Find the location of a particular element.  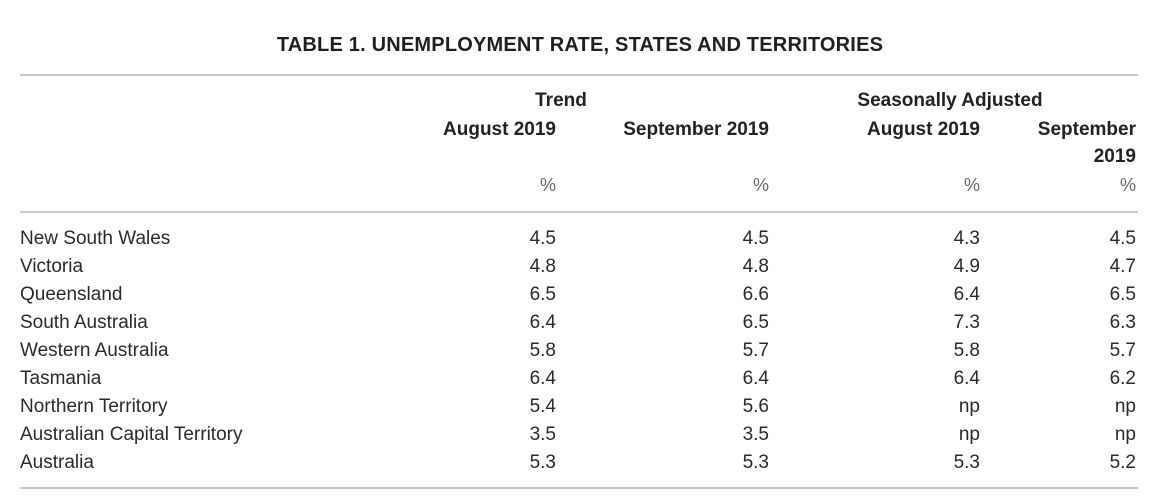

table-row: Western Australia 5.8 5.7 5.8 5.7 is located at coordinates (580, 354).